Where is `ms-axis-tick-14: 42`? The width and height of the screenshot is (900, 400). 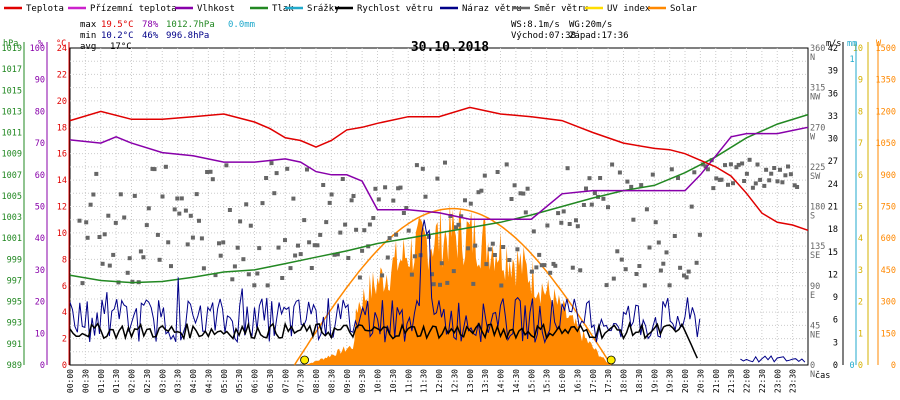
ms-axis-tick-14: 42 is located at coordinates (833, 49).